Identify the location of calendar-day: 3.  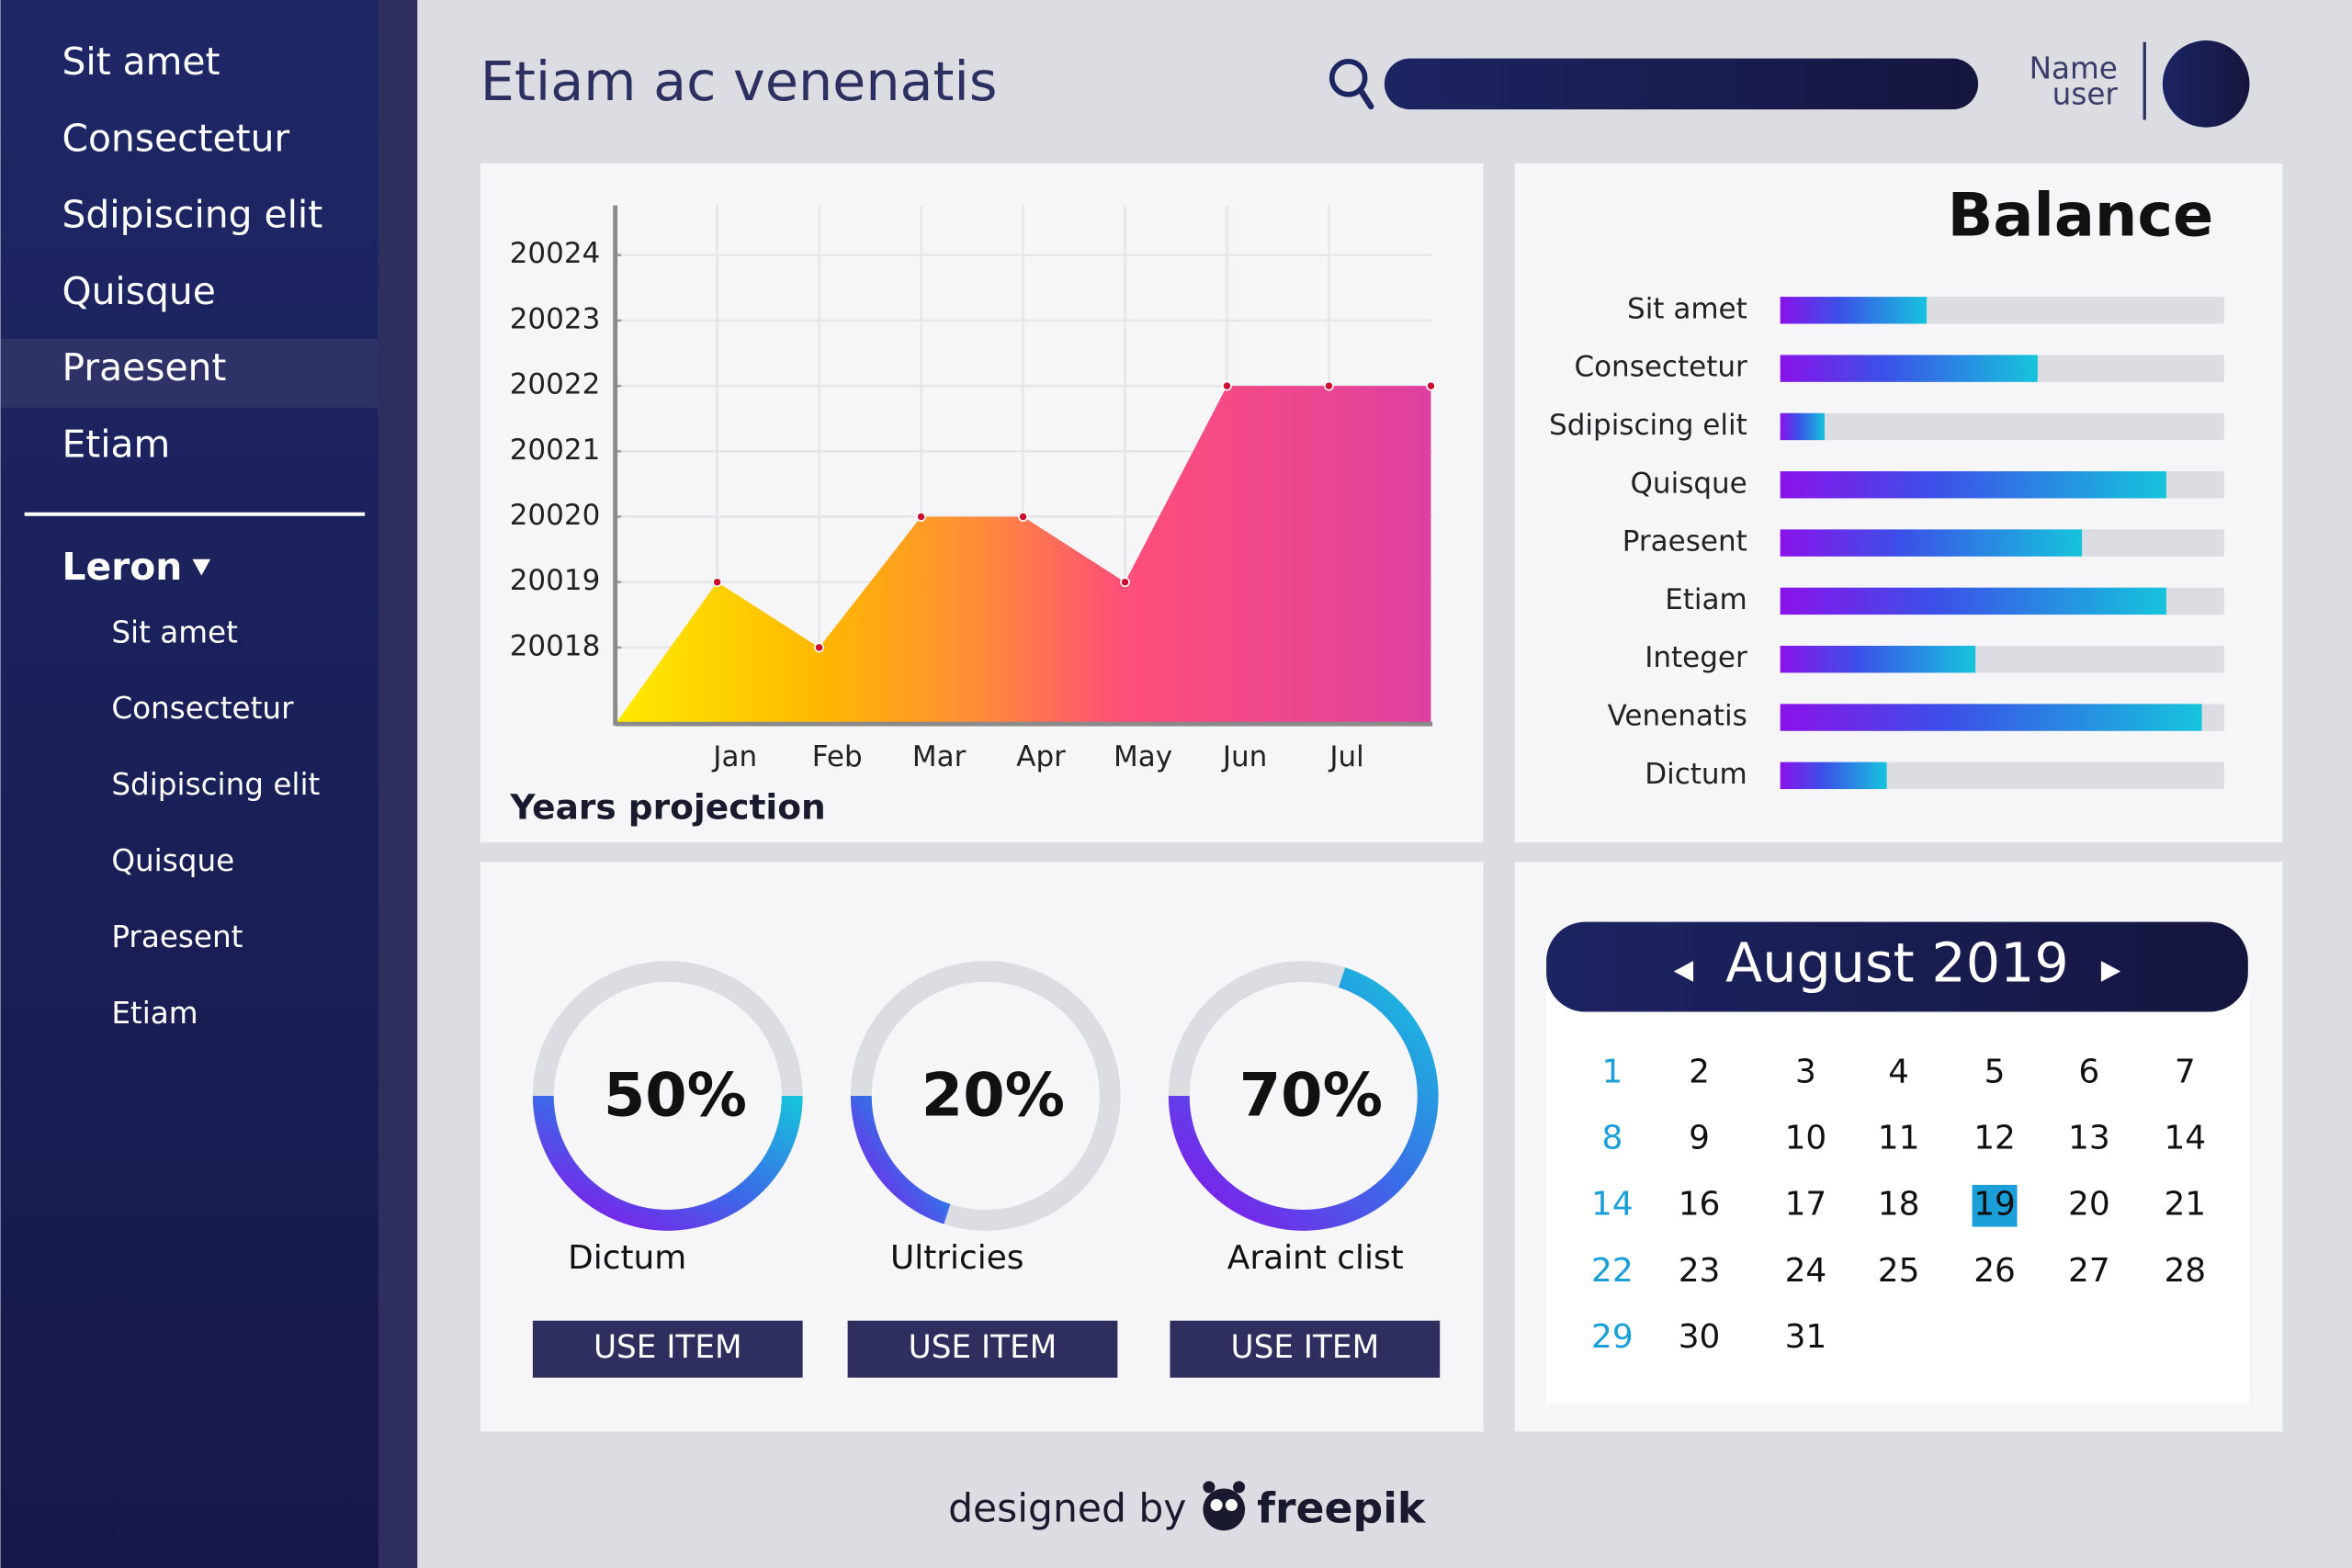
(1805, 1072).